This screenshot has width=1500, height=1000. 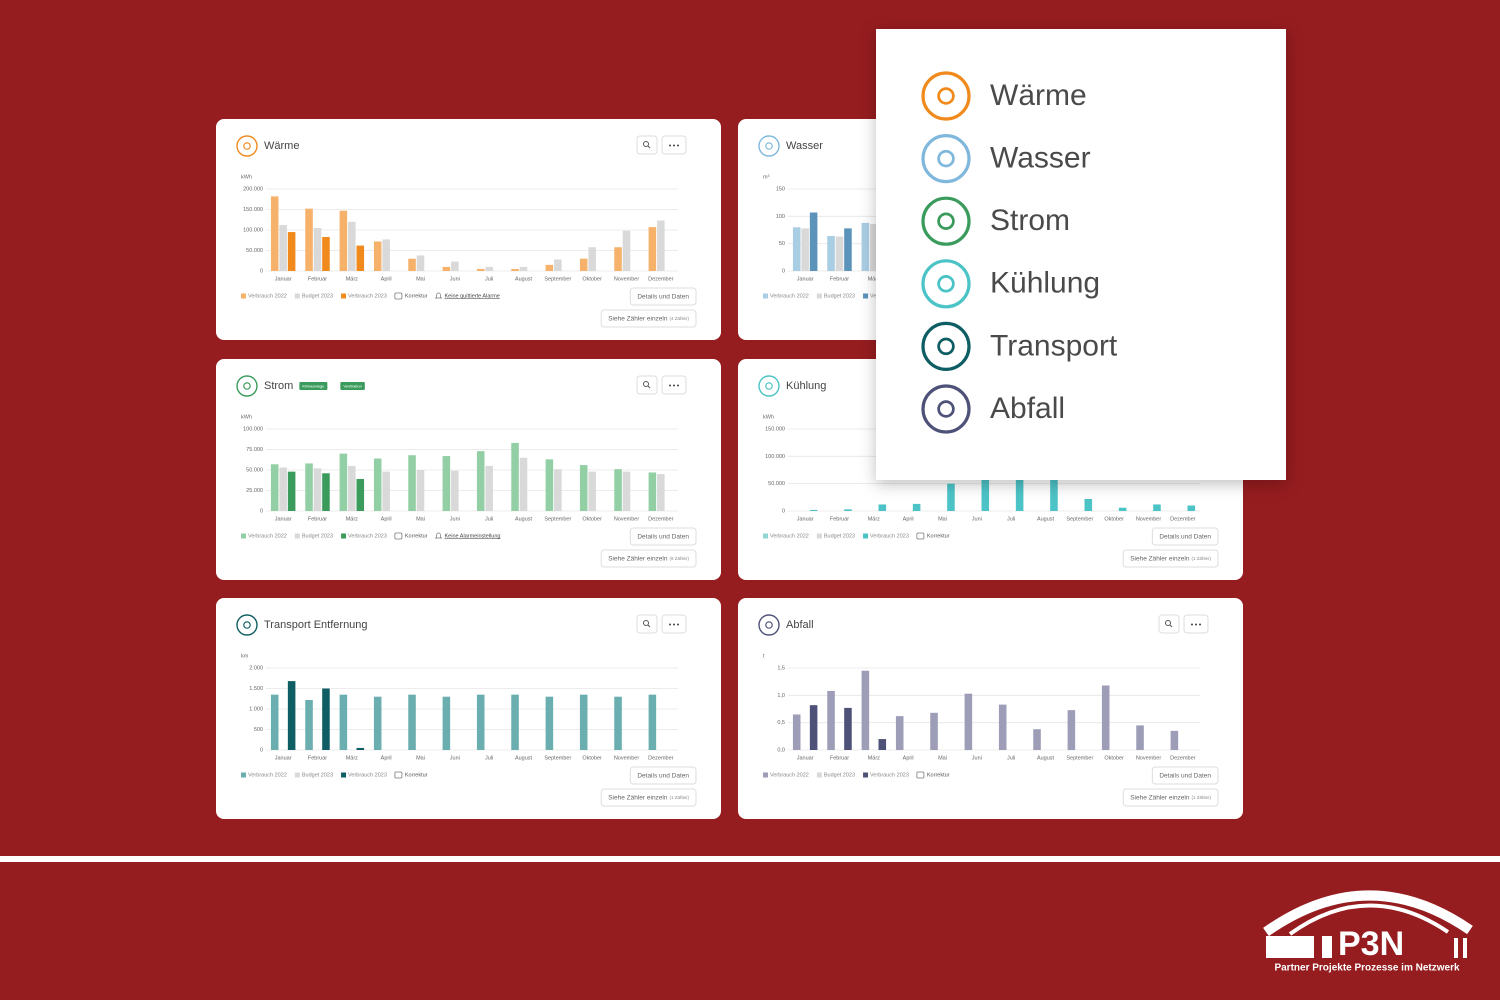 I want to click on alarm-link: Keine Alarmeinstellung, so click(x=473, y=536).